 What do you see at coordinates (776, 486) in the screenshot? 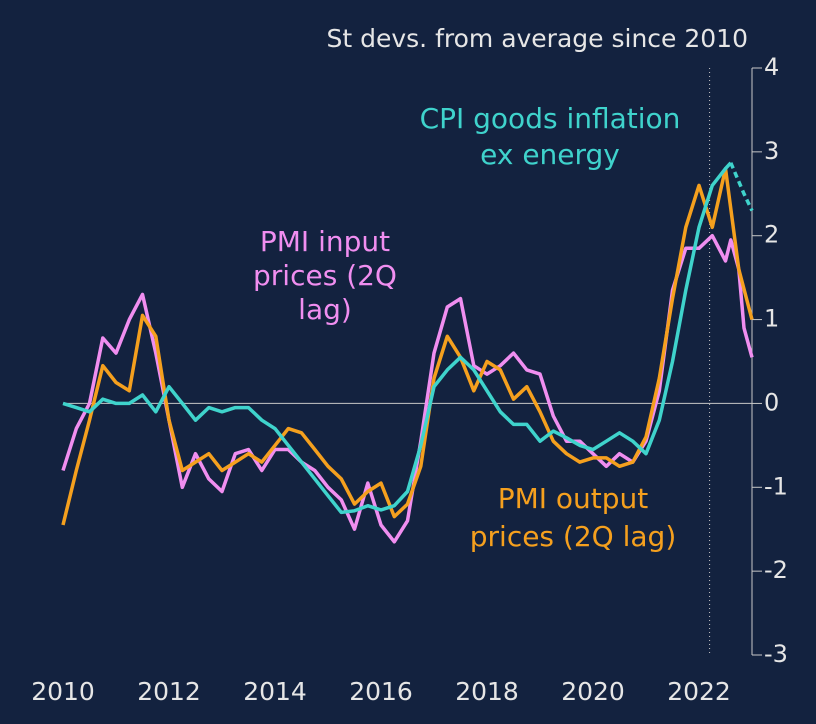
I see `y-tick-label: -1` at bounding box center [776, 486].